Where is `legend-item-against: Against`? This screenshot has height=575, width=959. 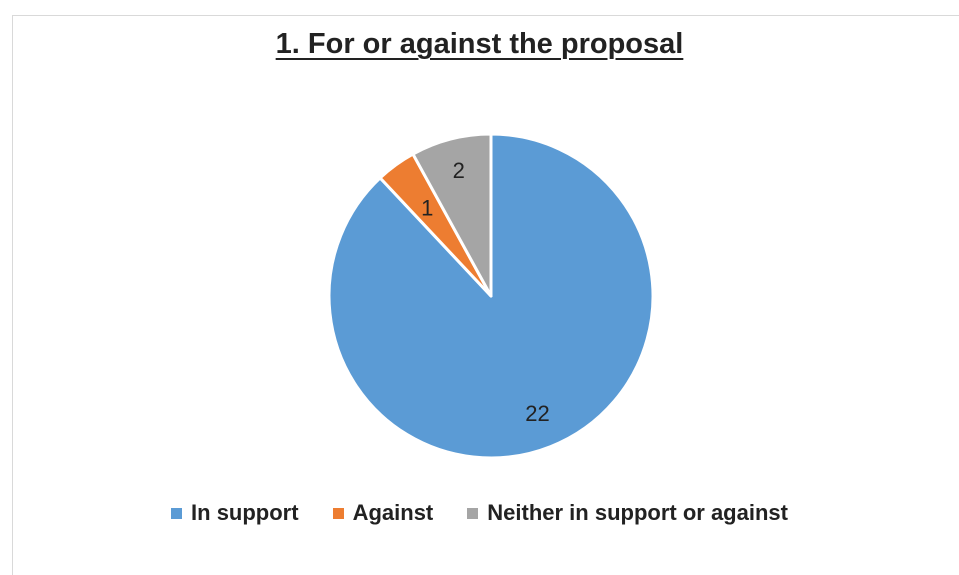 legend-item-against: Against is located at coordinates (383, 513).